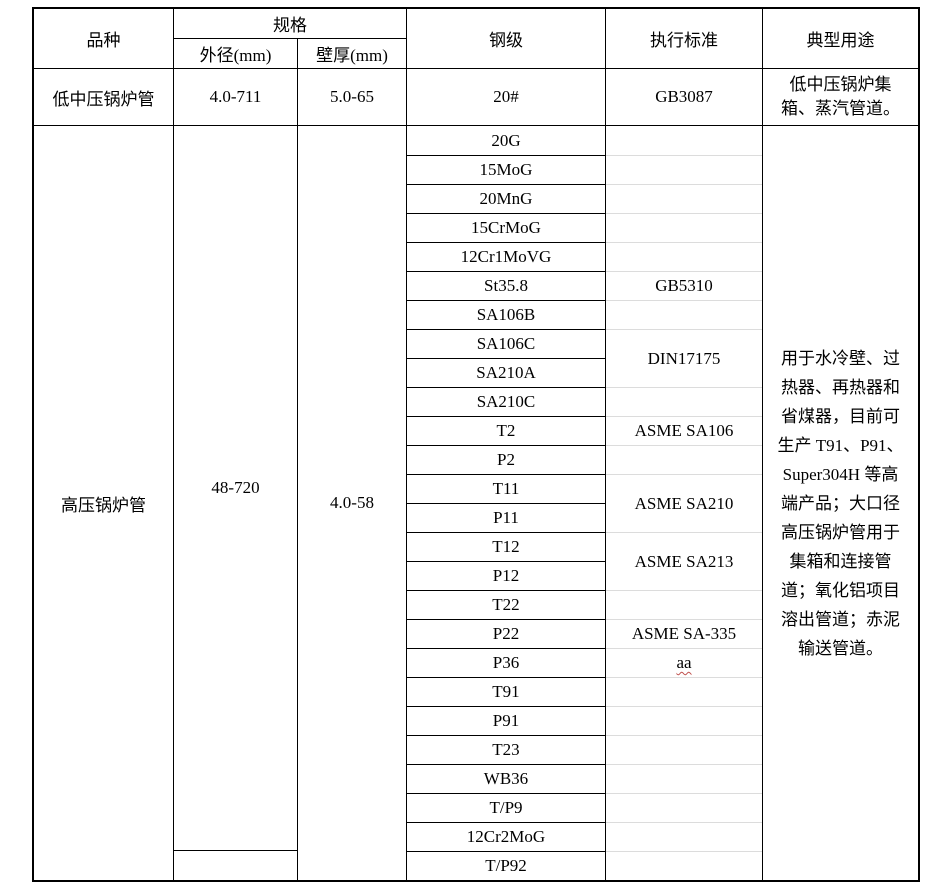 Image resolution: width=949 pixels, height=882 pixels. Describe the element at coordinates (506, 39) in the screenshot. I see `header-cell-steel-grade: 钢级` at that location.